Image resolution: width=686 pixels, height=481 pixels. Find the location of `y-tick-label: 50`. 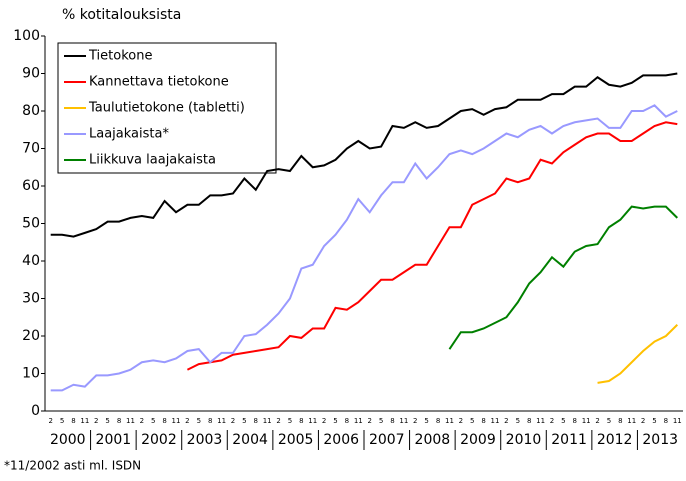

y-tick-label: 50 is located at coordinates (31, 224).